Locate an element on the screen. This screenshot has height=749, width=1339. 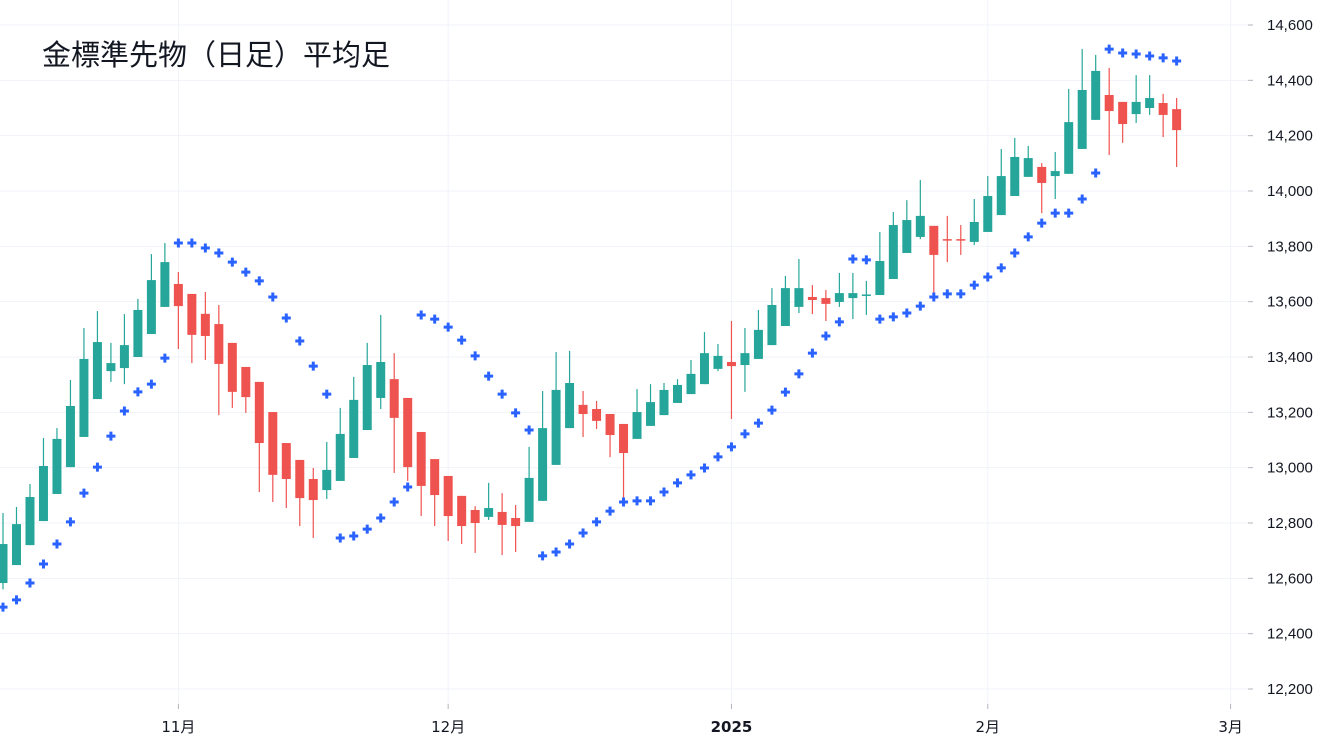
y-tick-label: 12,200 is located at coordinates (1290, 689).